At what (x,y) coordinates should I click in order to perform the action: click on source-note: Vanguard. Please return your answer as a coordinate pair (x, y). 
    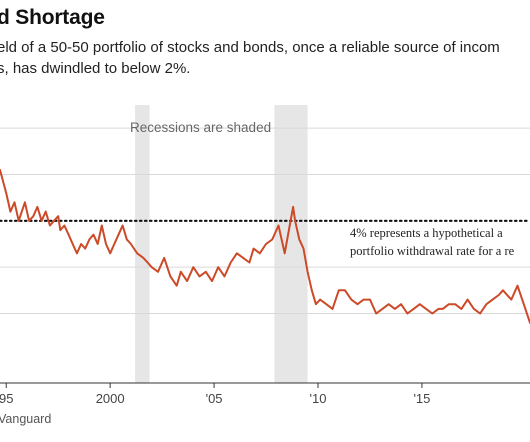
    Looking at the image, I should click on (26, 419).